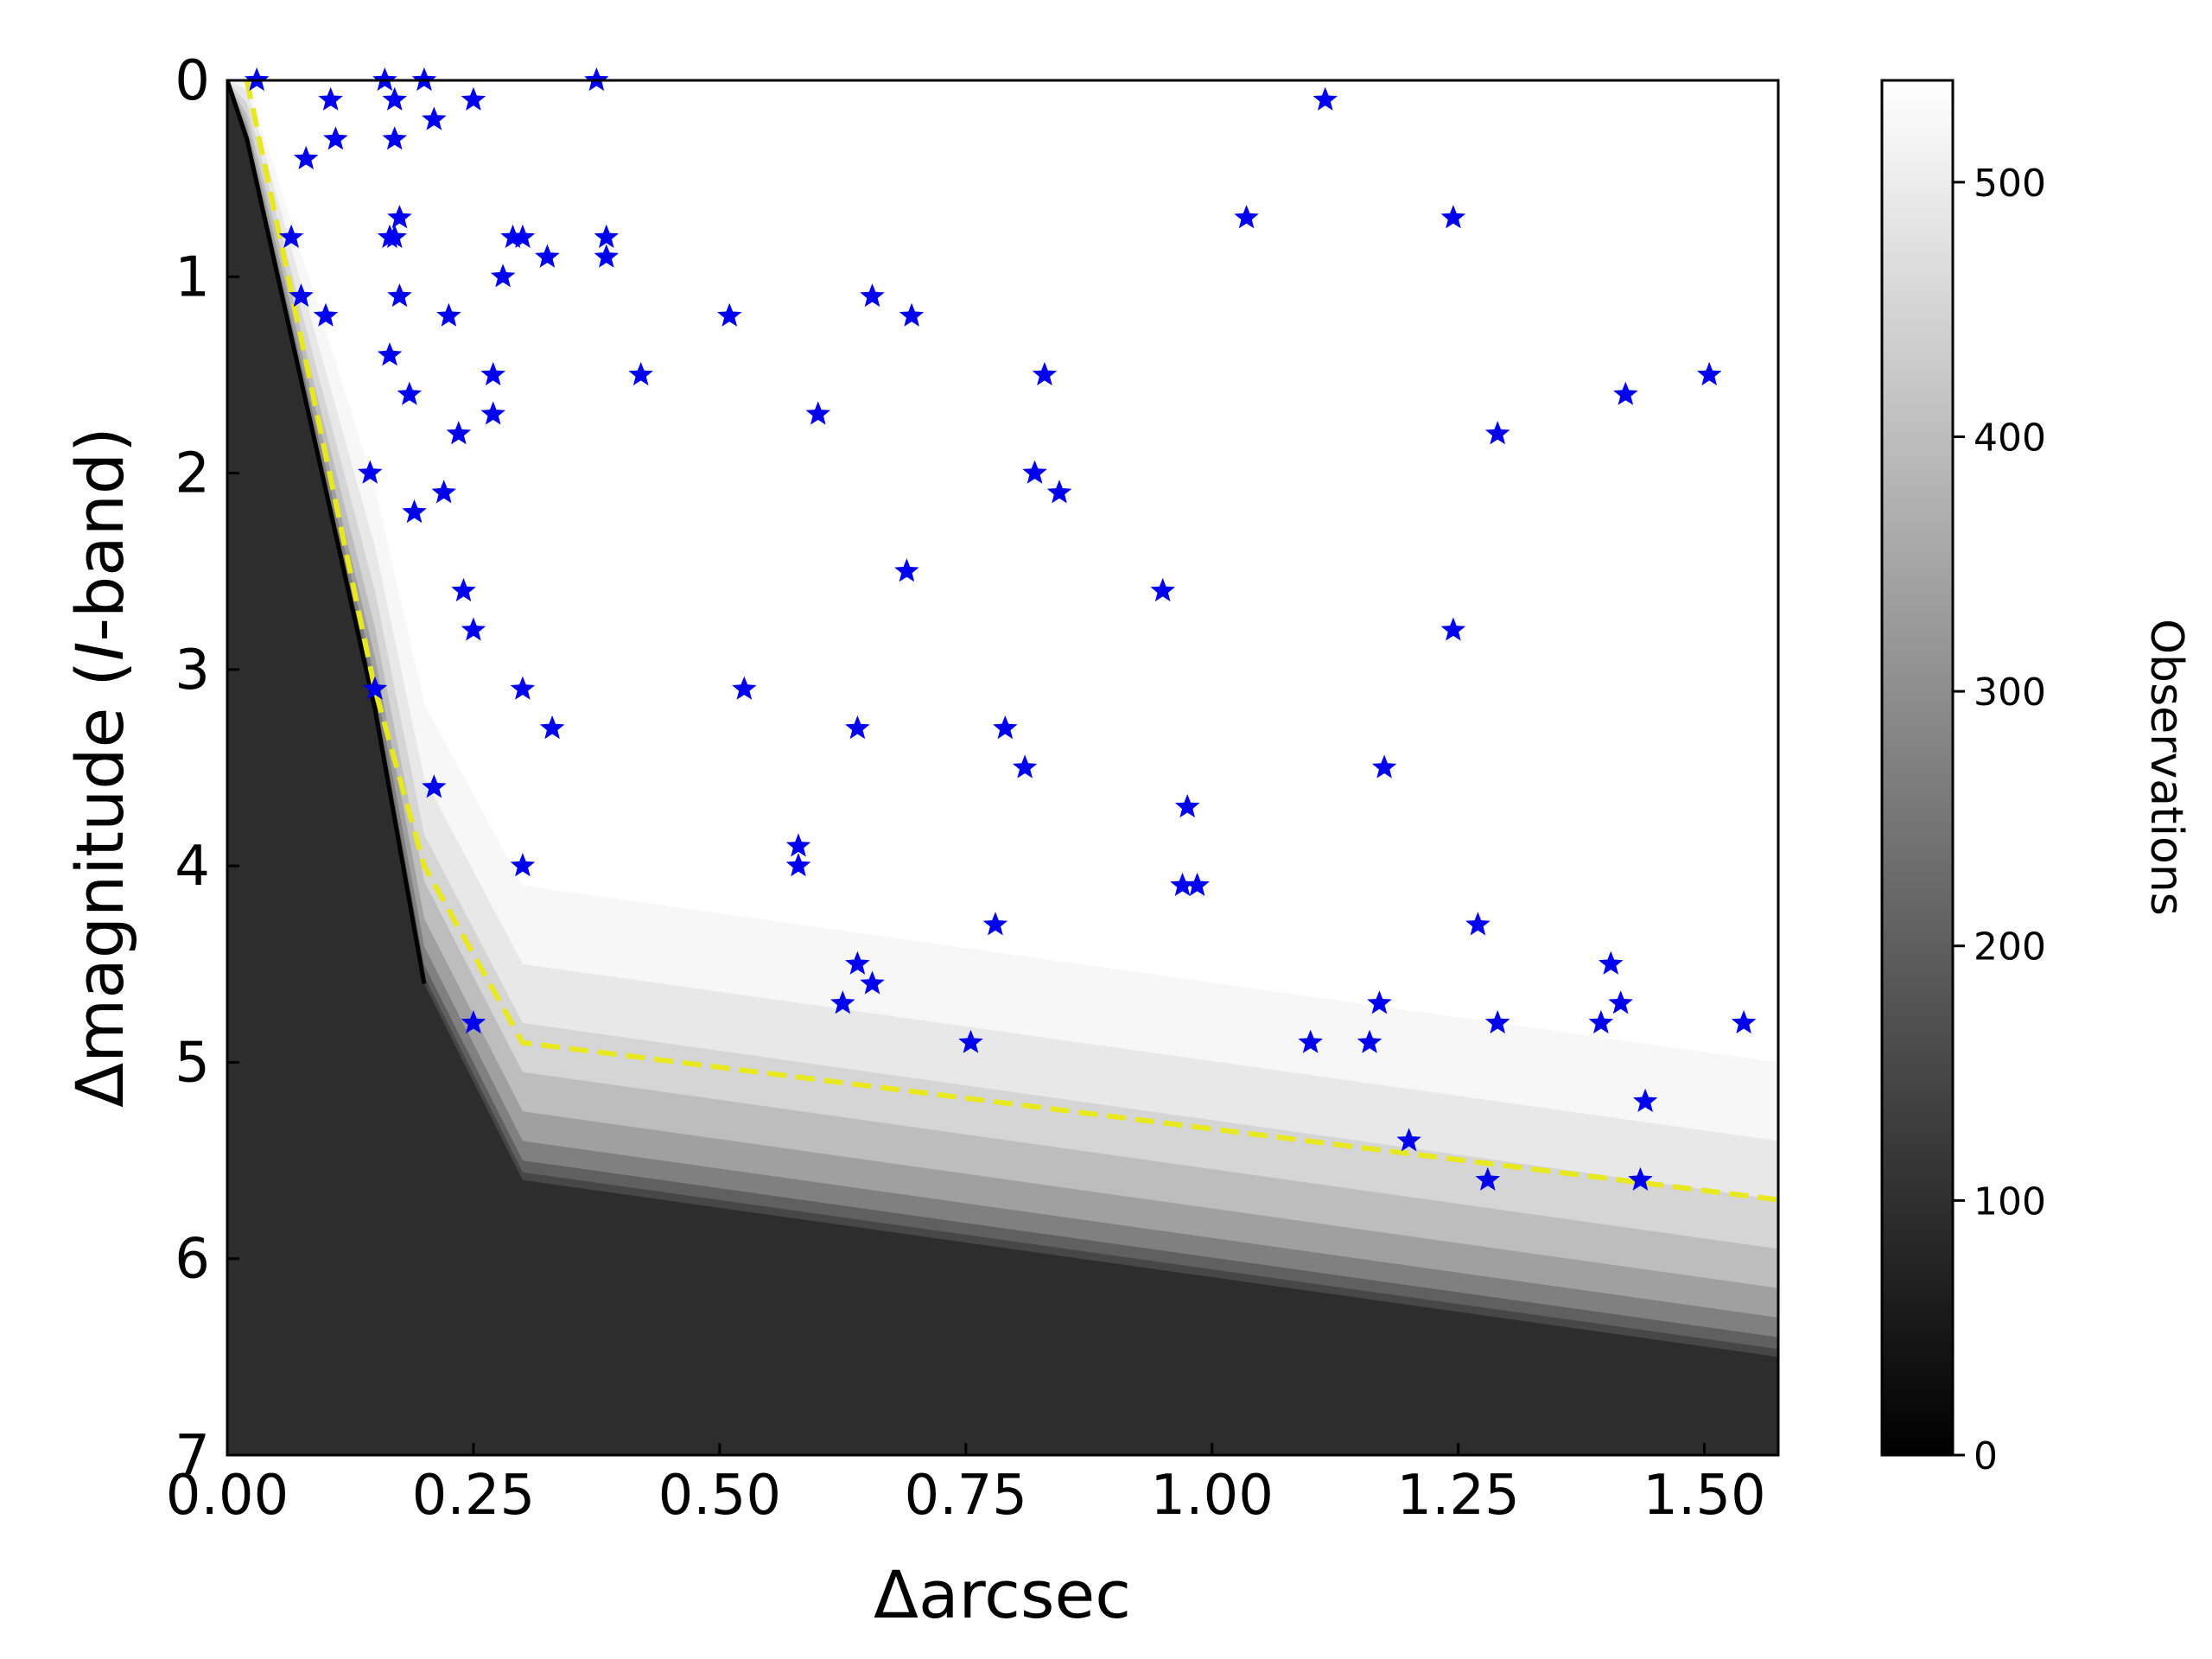 The image size is (2212, 1659). What do you see at coordinates (2010, 438) in the screenshot?
I see `colorbar-tick-label: 400` at bounding box center [2010, 438].